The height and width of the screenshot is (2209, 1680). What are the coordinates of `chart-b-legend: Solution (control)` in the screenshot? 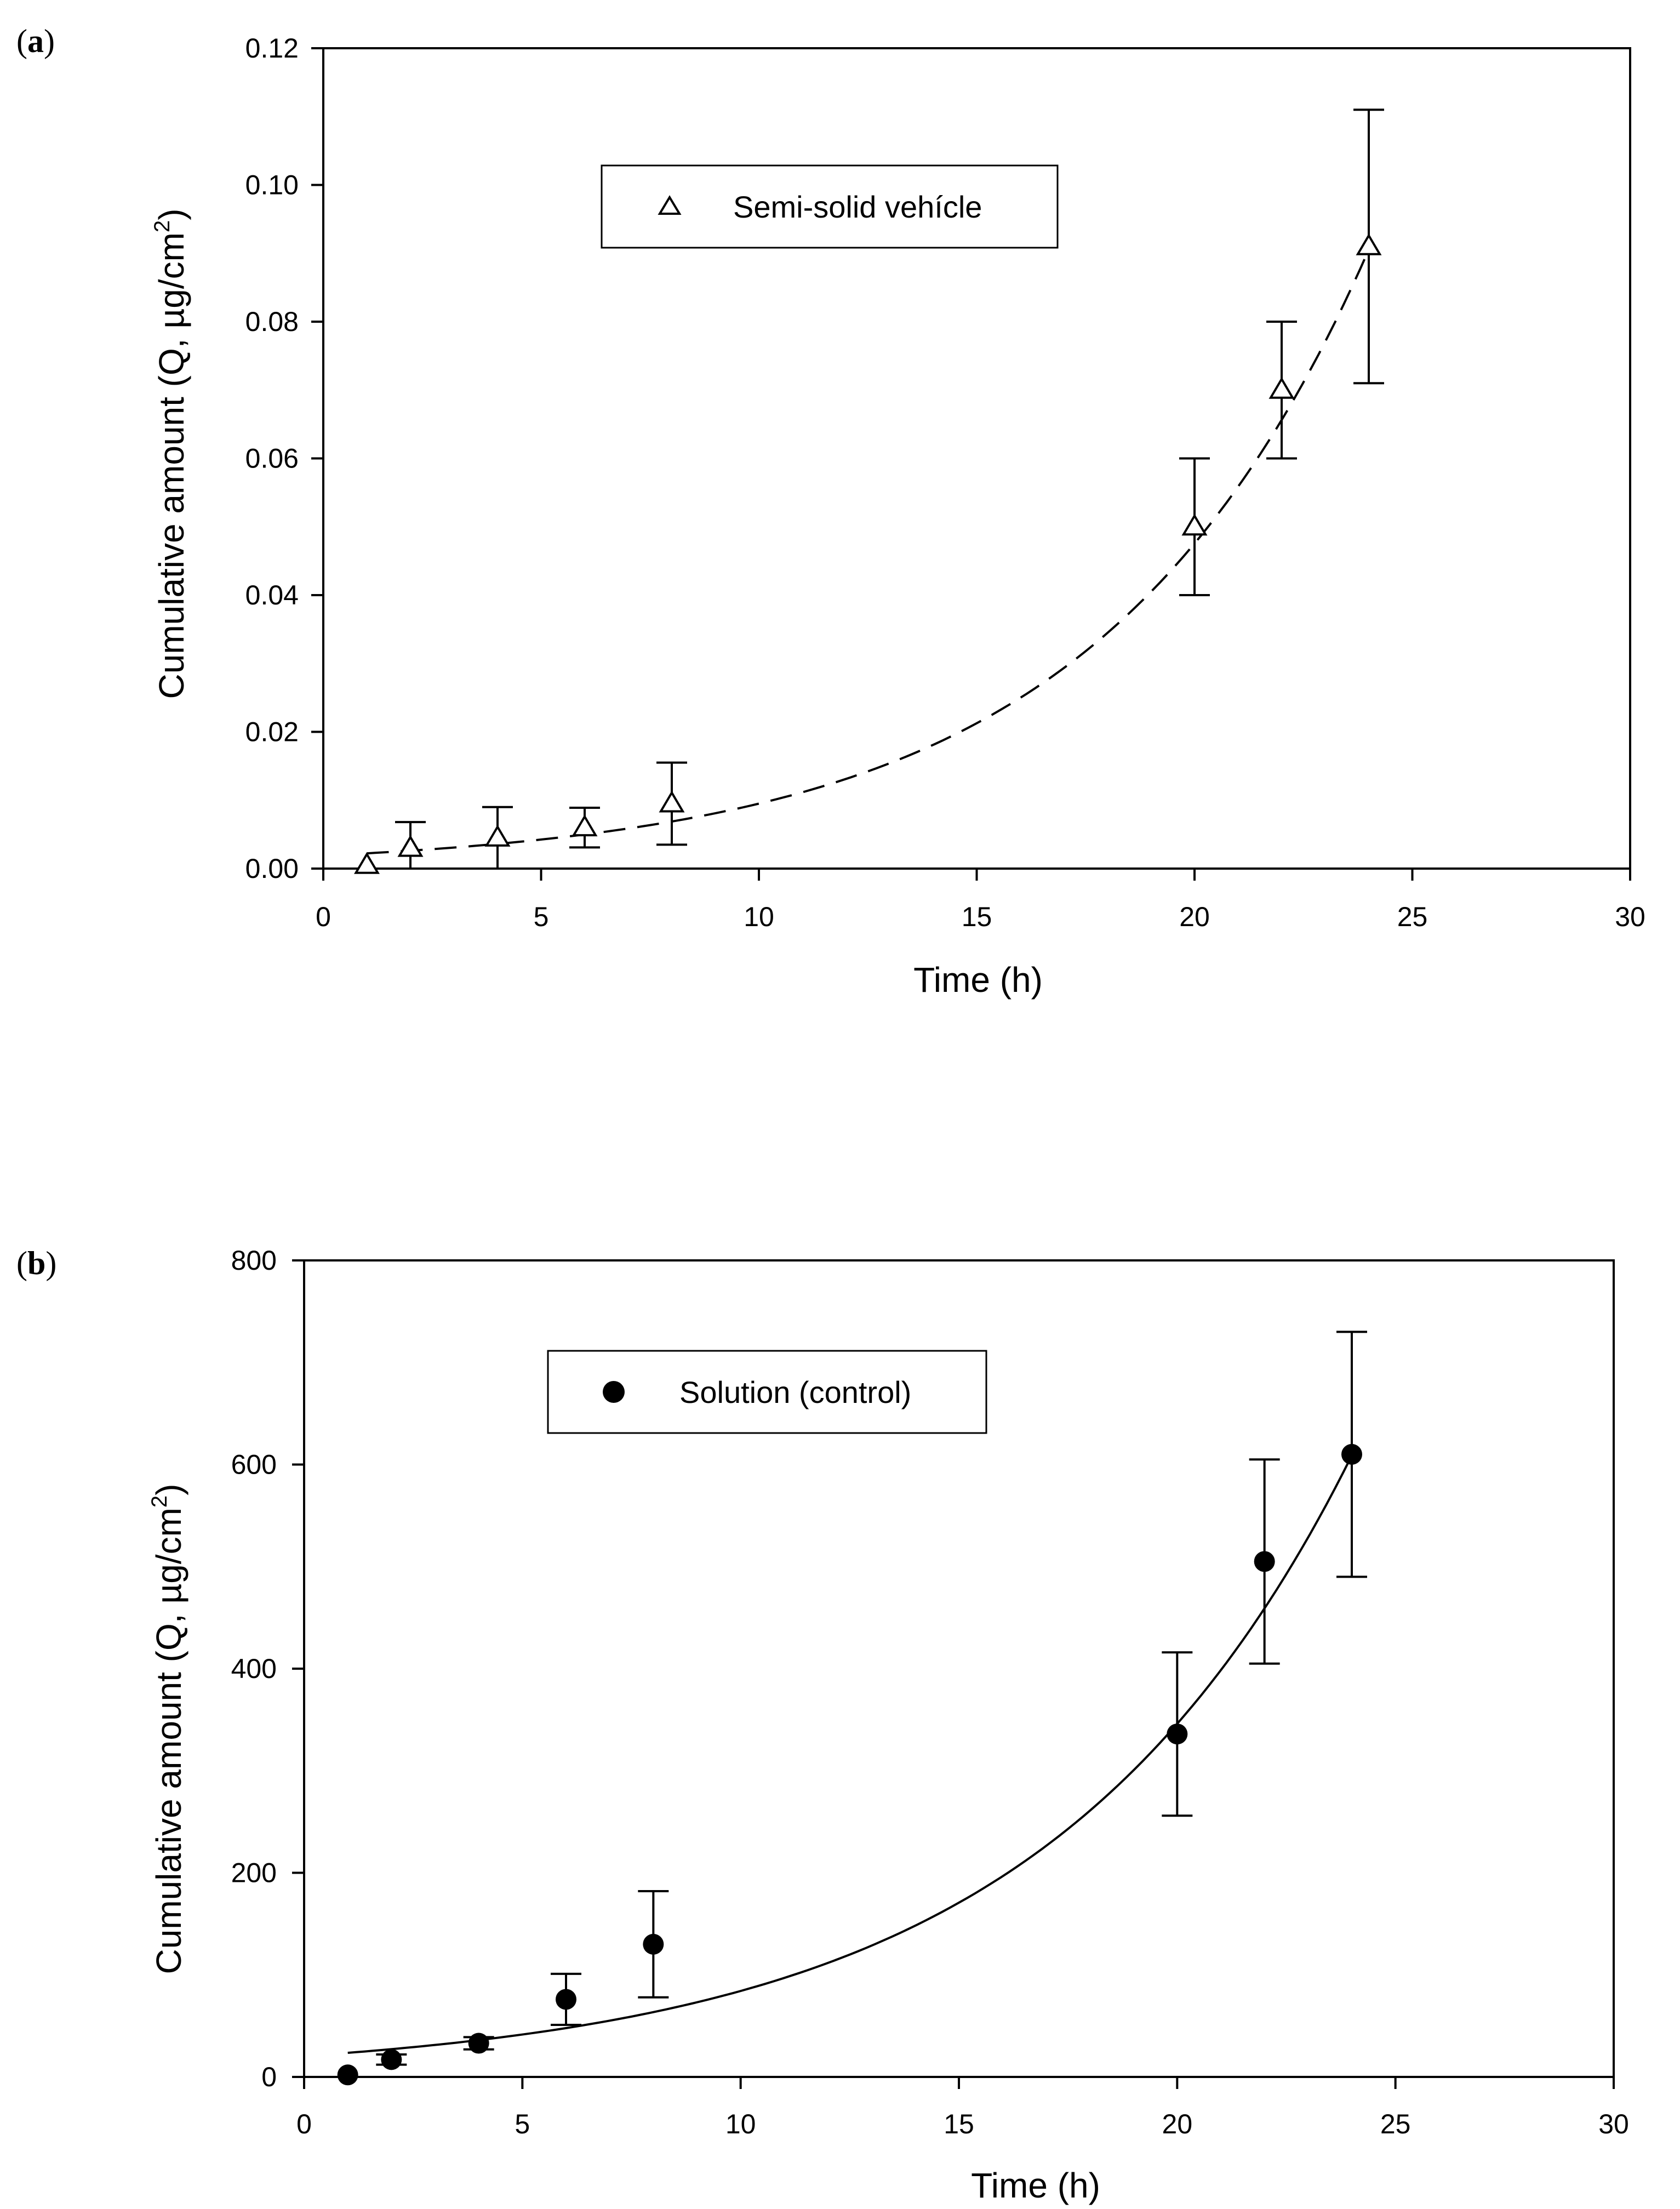 It's located at (767, 1392).